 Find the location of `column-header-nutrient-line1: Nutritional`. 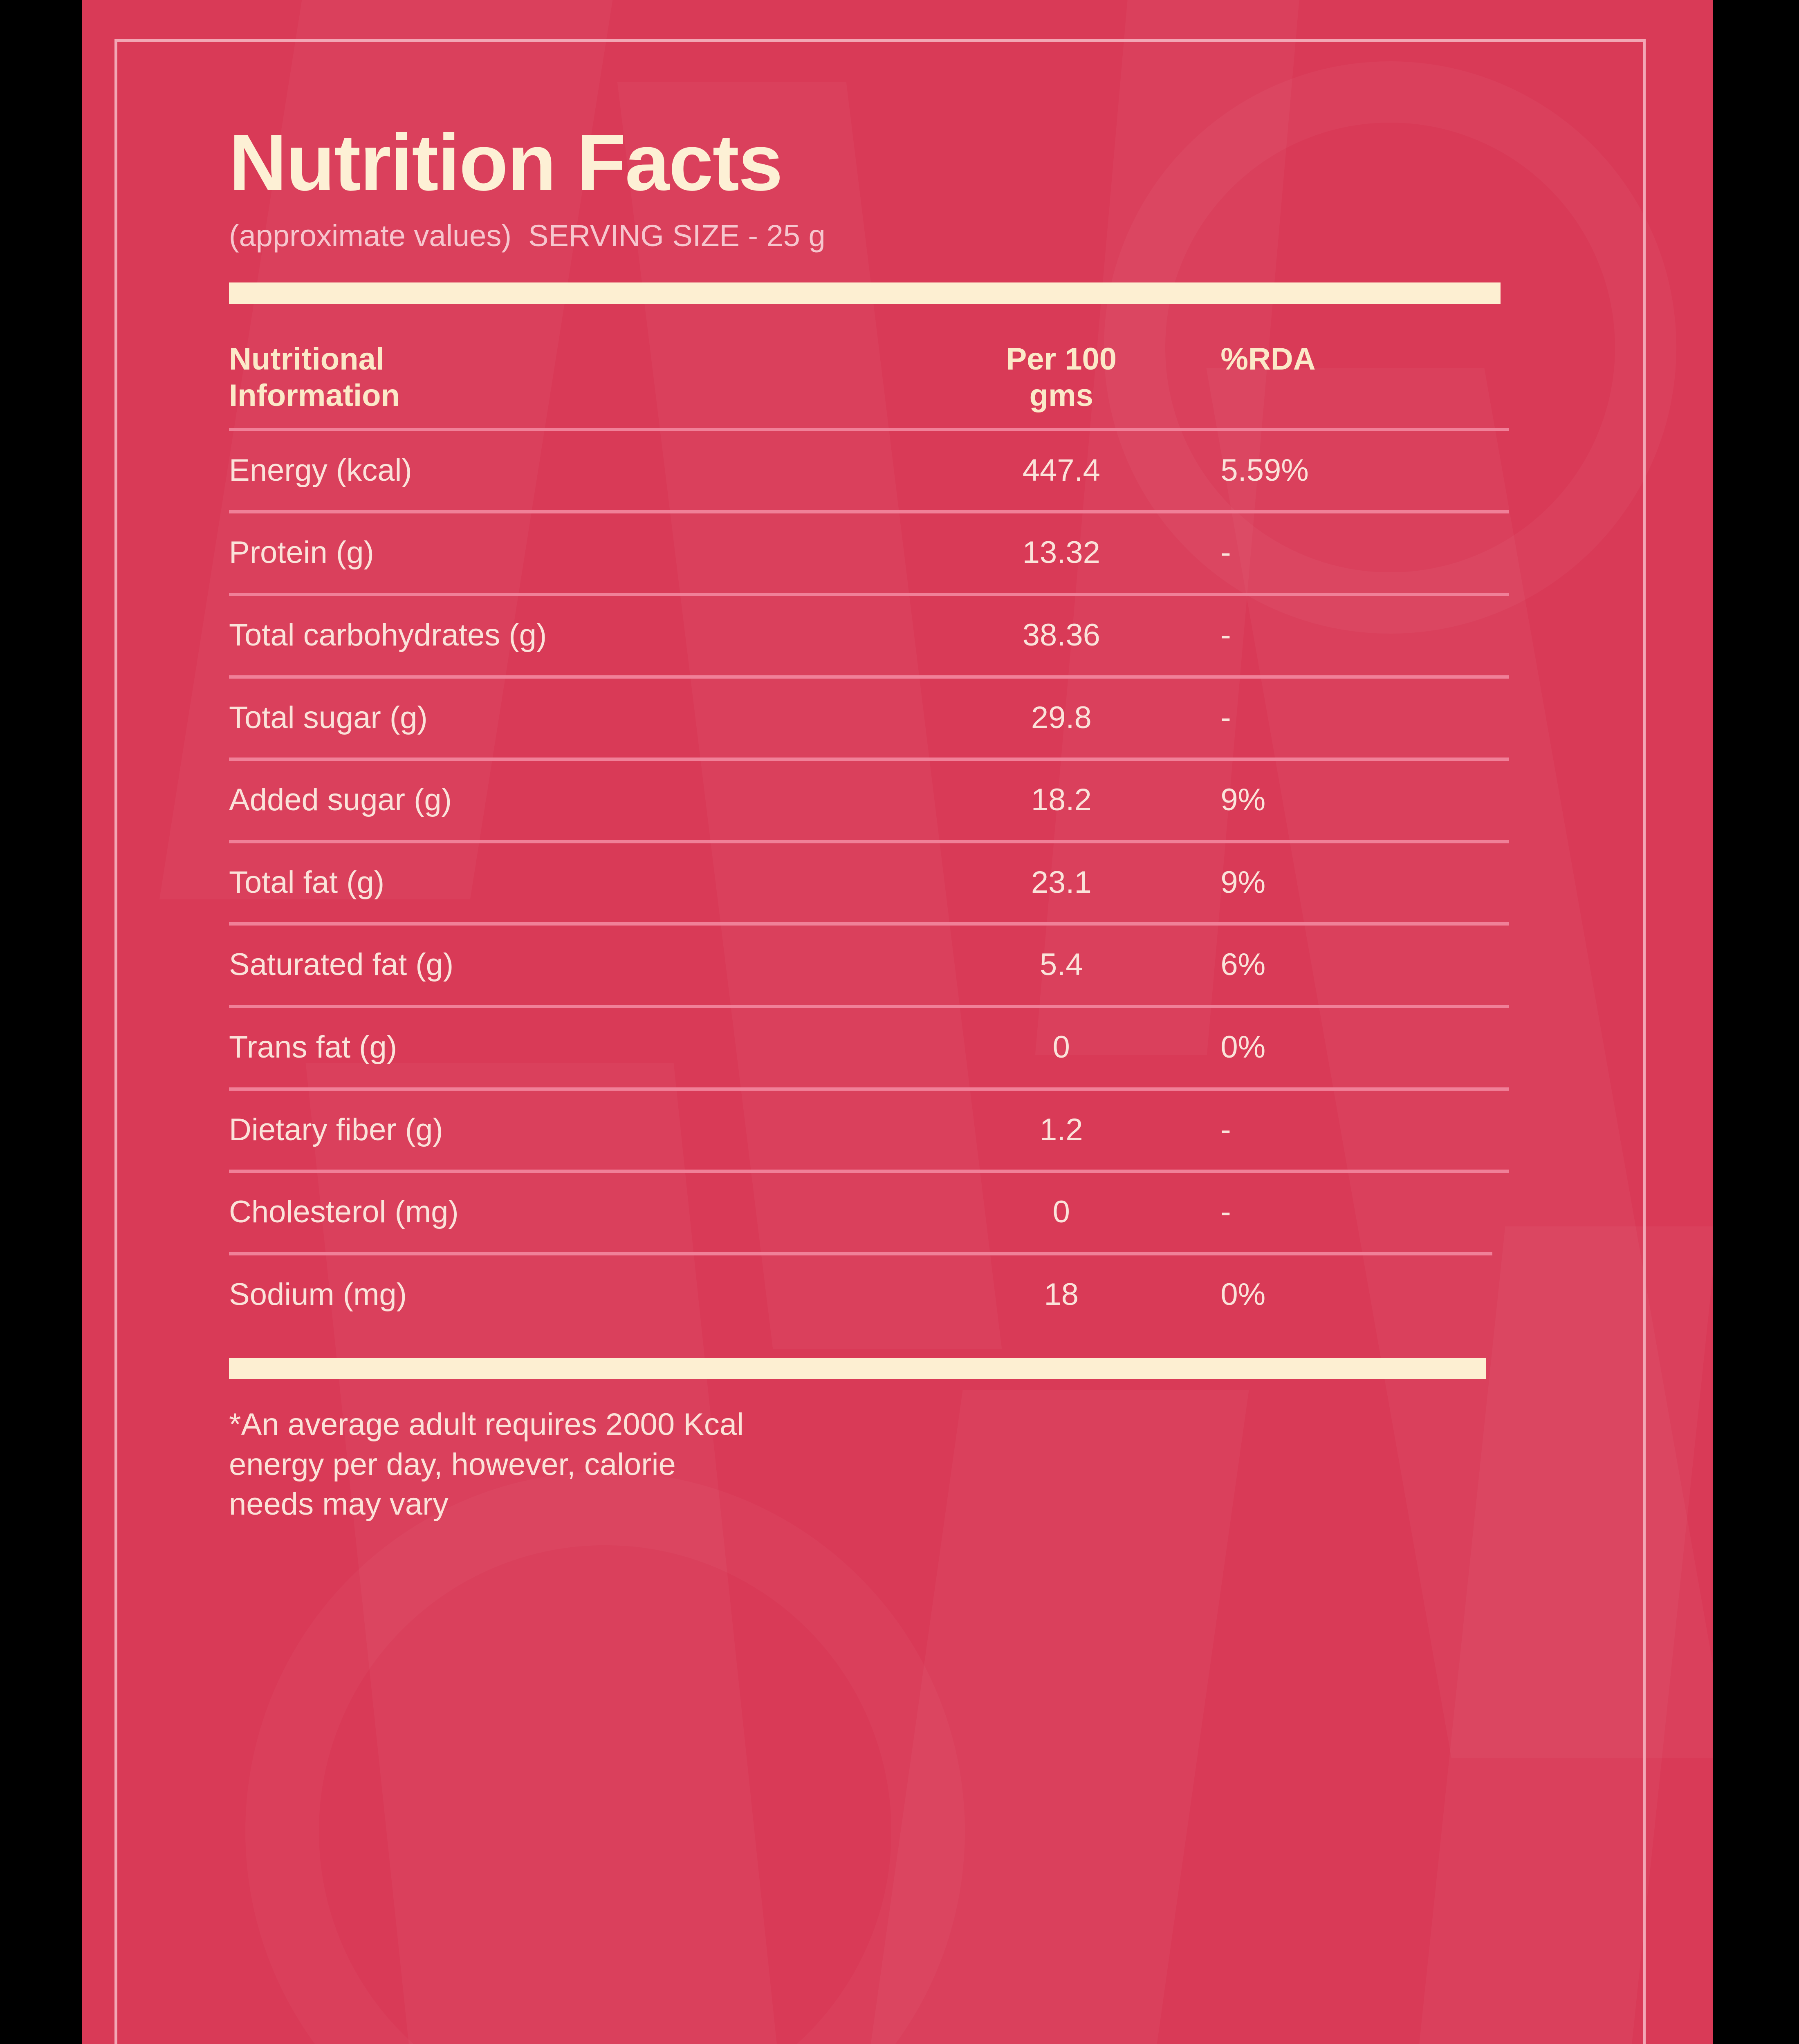

column-header-nutrient-line1: Nutritional is located at coordinates (307, 359).